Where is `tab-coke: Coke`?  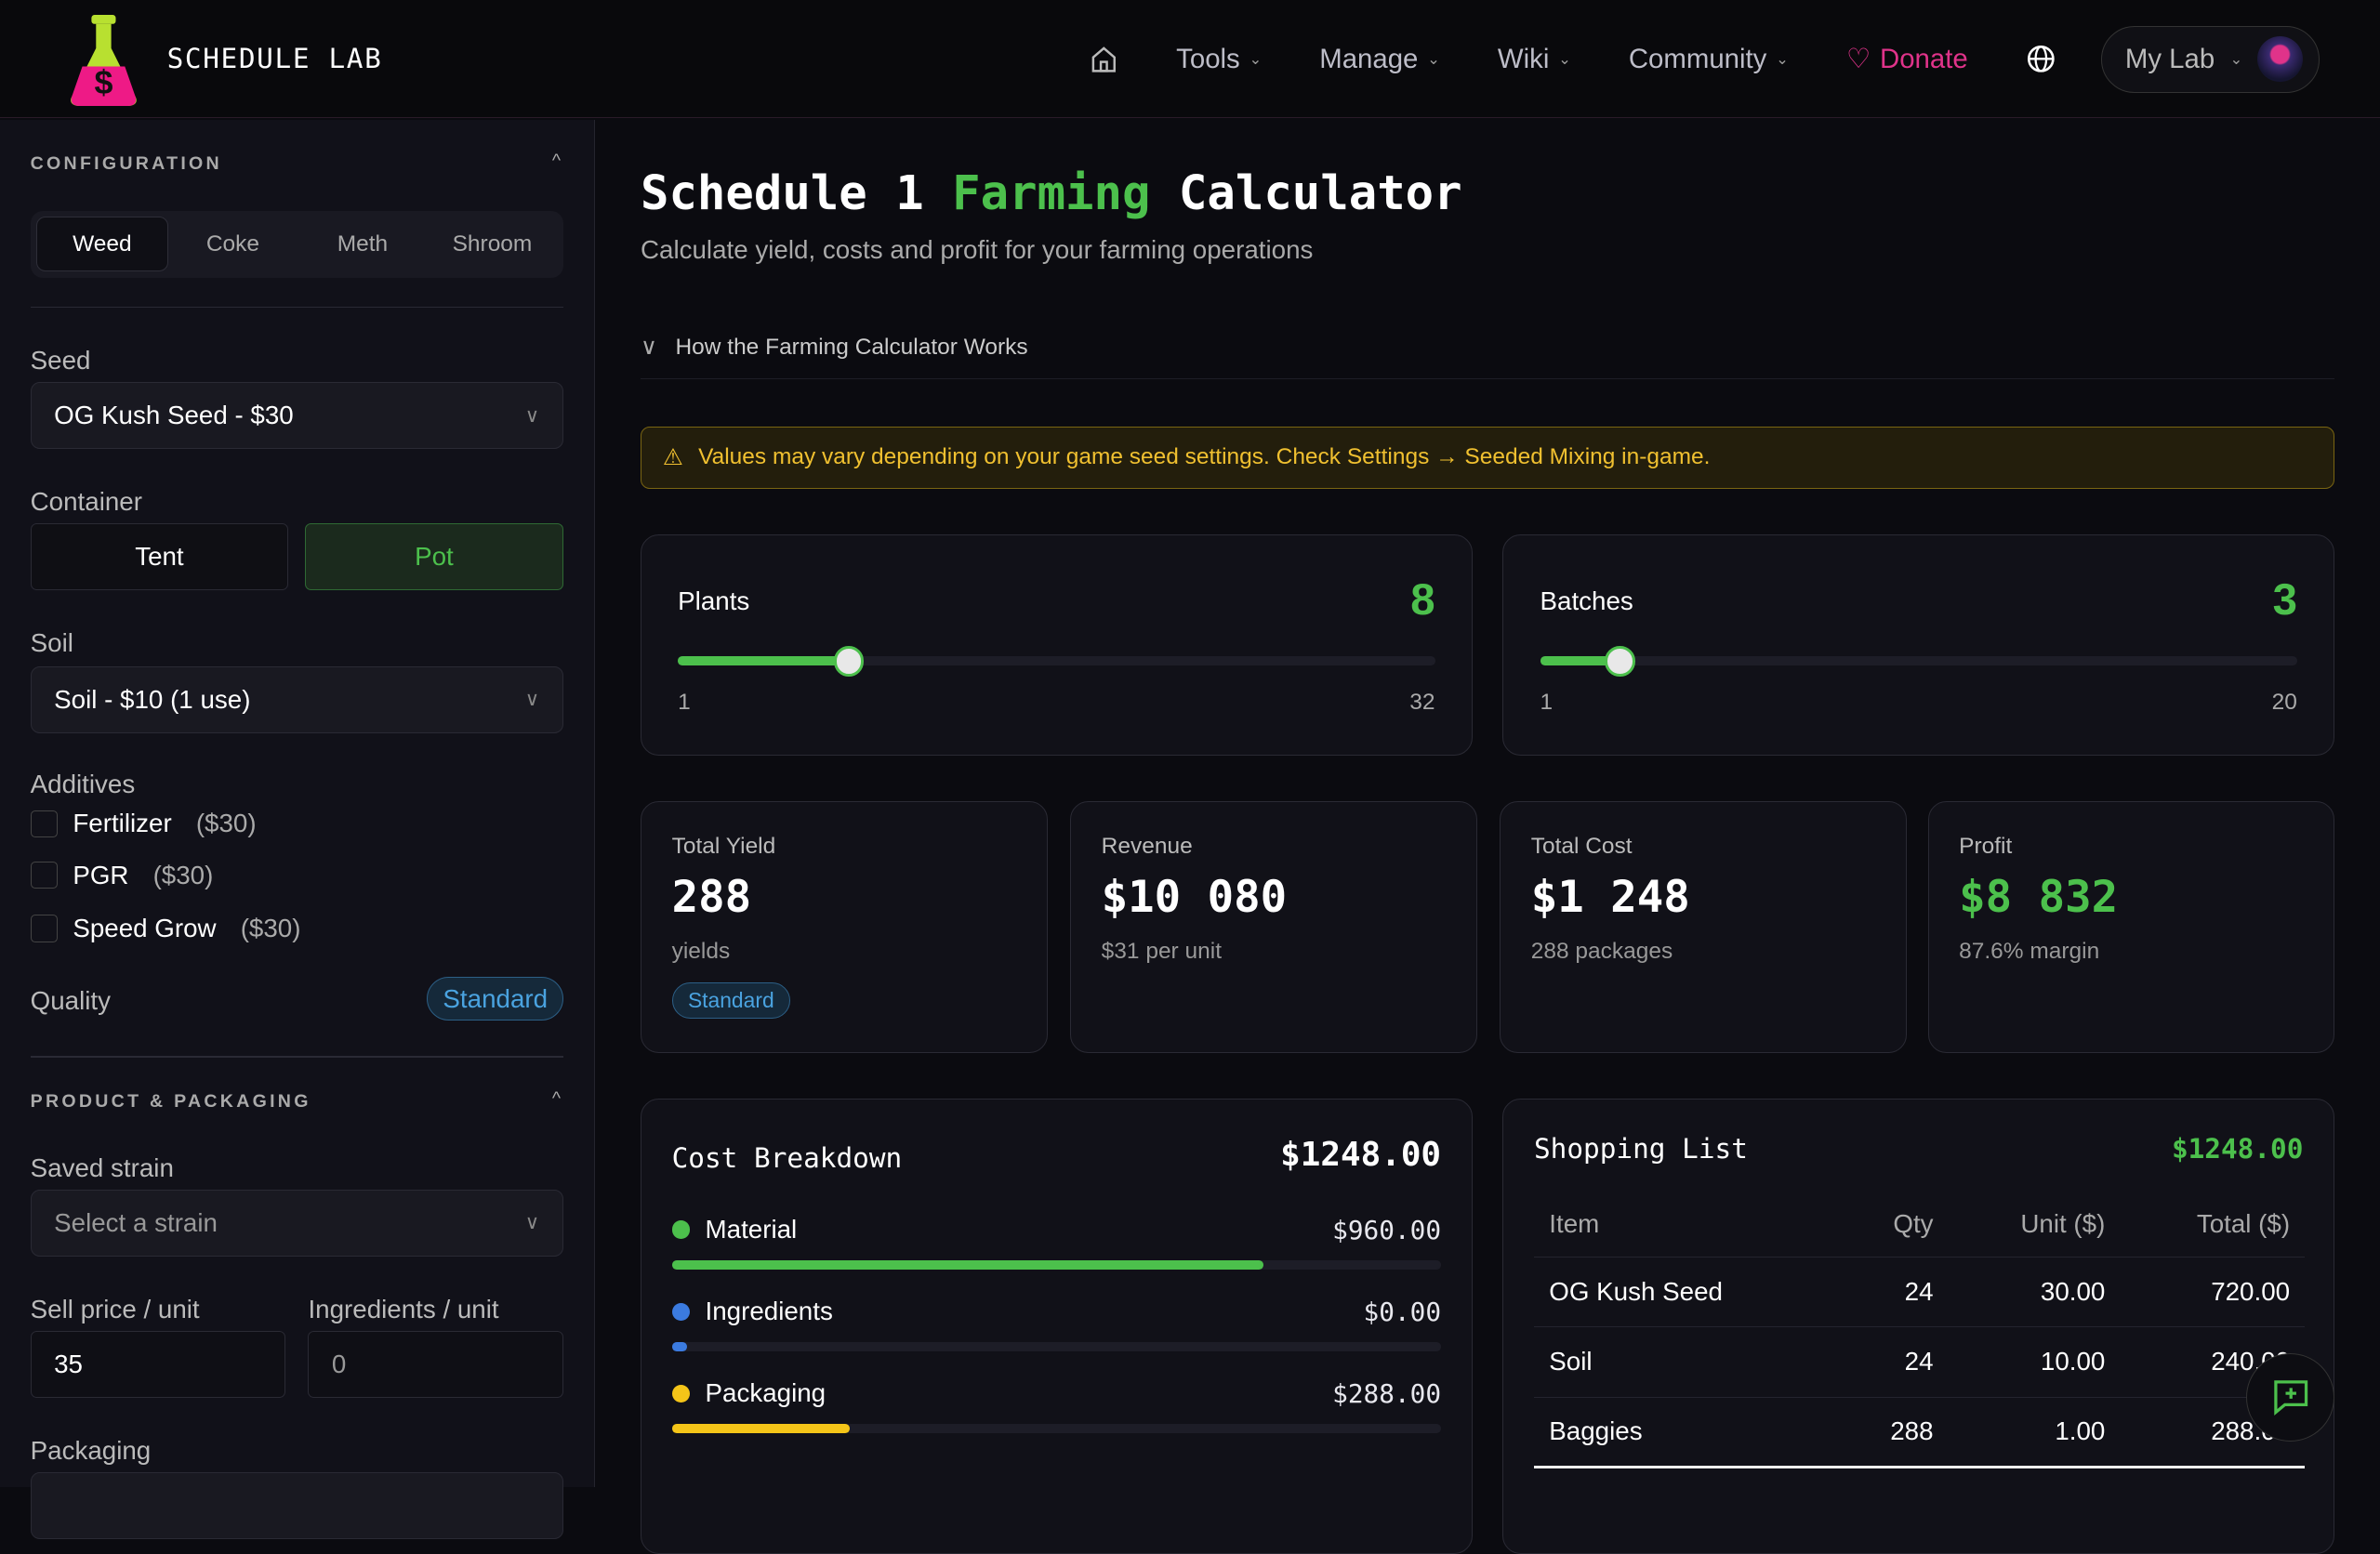 tab-coke: Coke is located at coordinates (232, 243).